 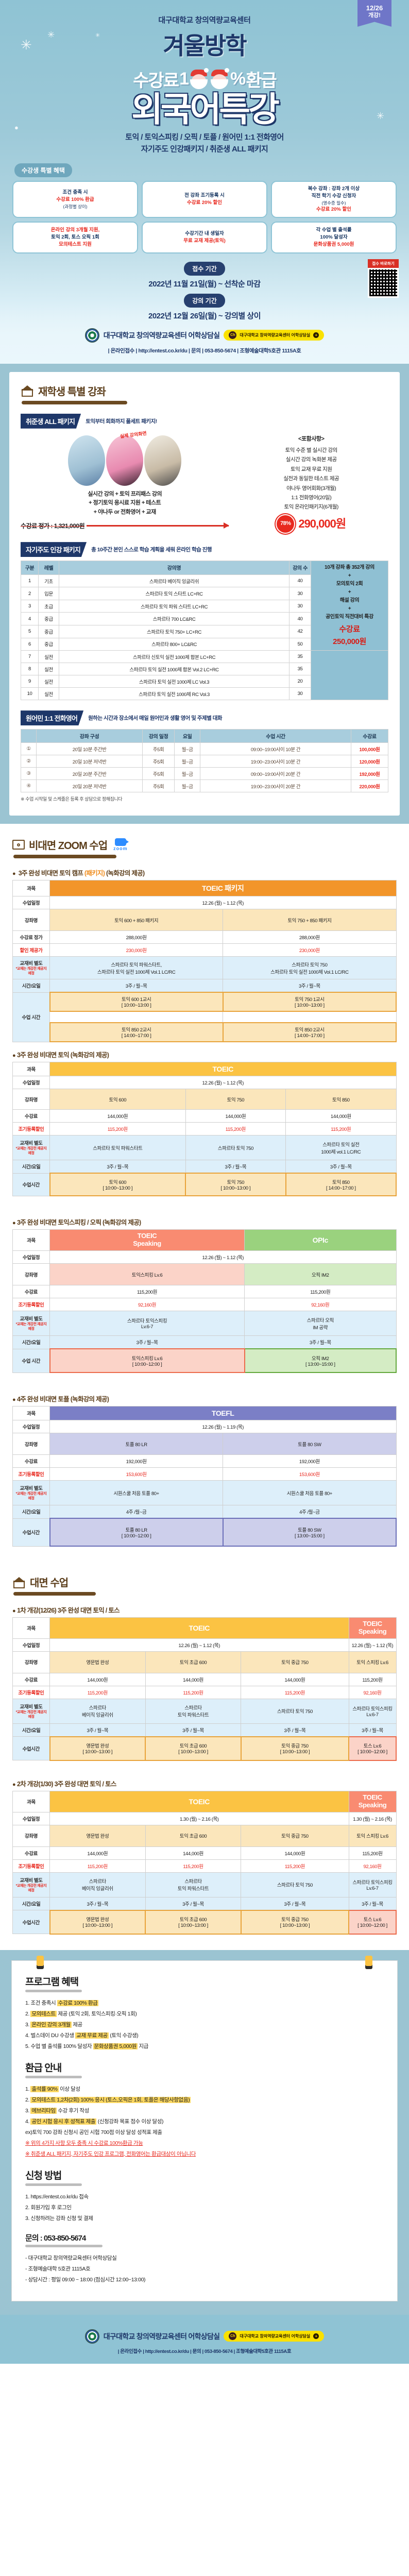 I want to click on cell: 오픽 IM2, so click(x=320, y=1274).